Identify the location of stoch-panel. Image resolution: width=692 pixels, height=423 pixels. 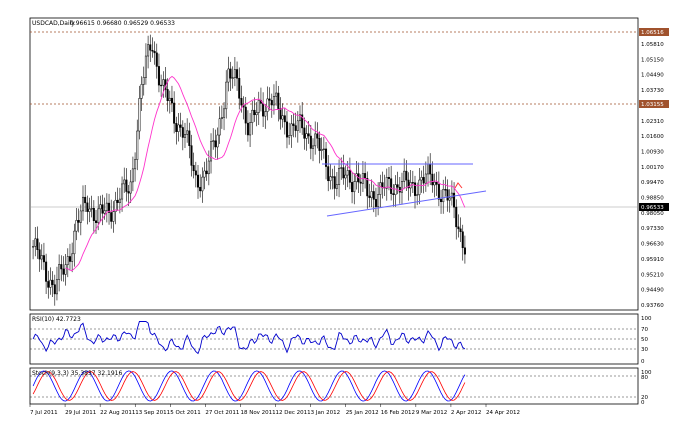
(334, 386).